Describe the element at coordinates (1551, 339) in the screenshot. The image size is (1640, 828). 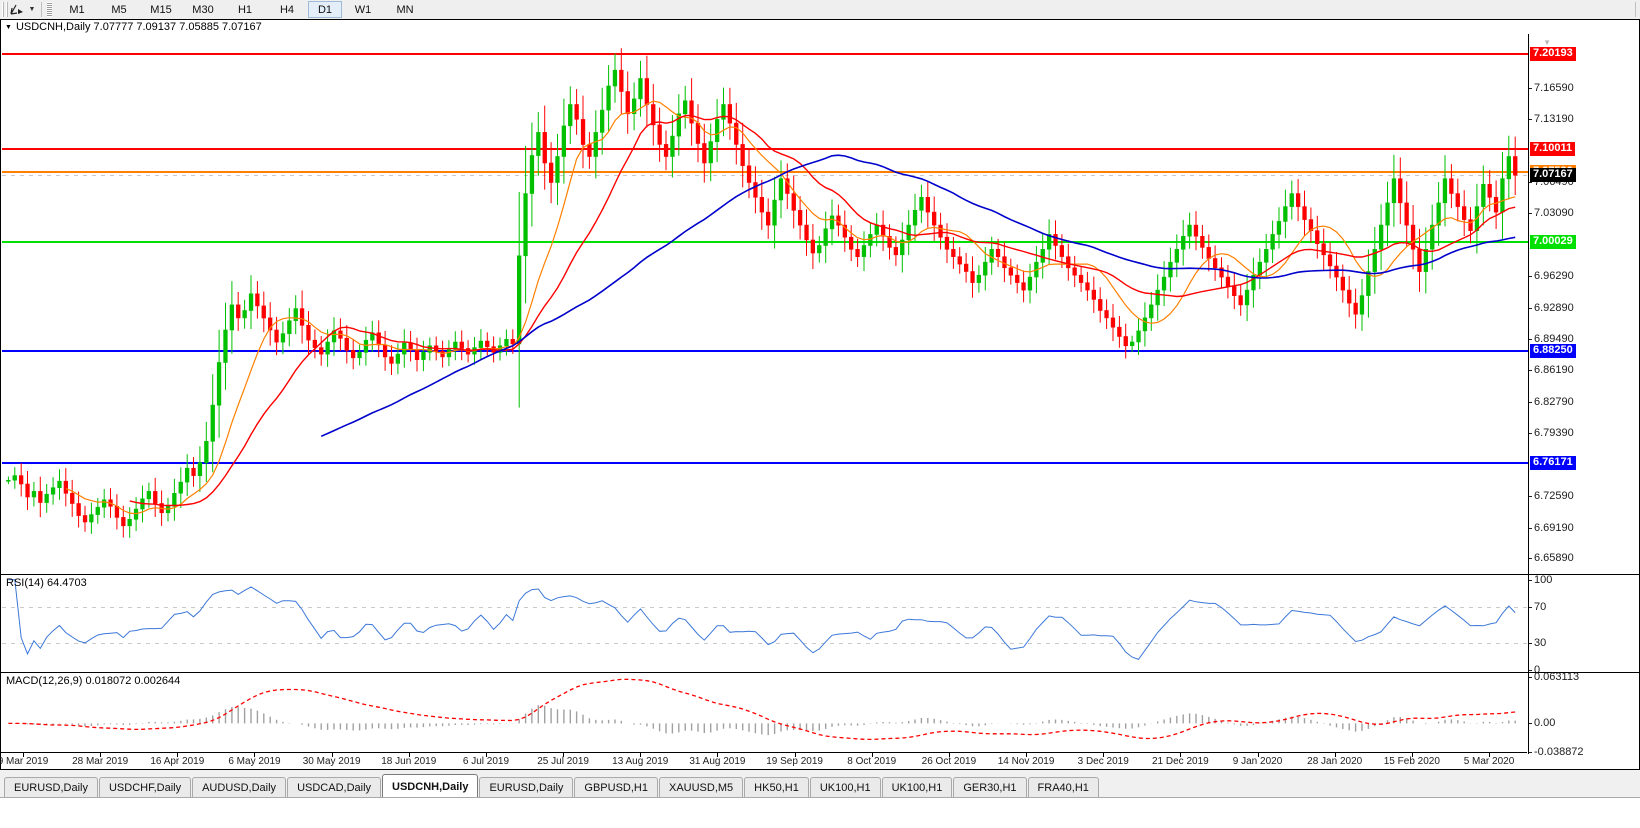
I see `price-tick-689490: 6.89490` at that location.